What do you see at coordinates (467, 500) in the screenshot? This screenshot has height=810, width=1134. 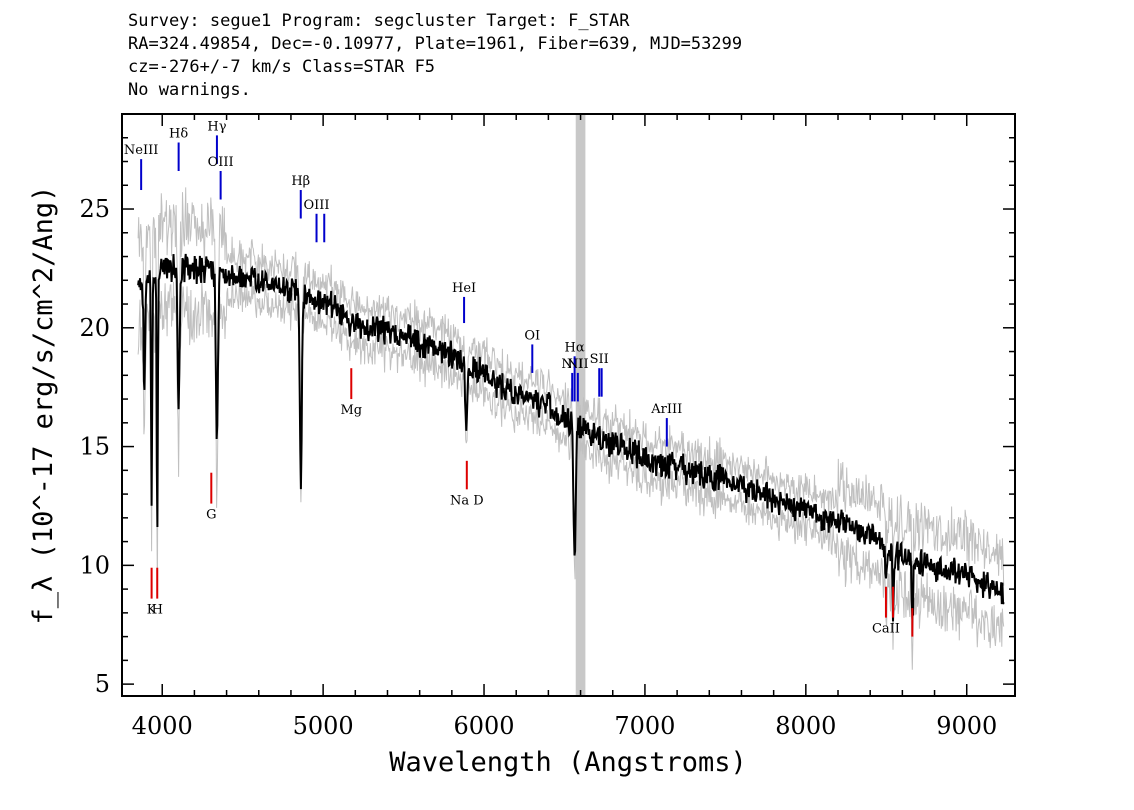 I see `absorption-line-label: Na D` at bounding box center [467, 500].